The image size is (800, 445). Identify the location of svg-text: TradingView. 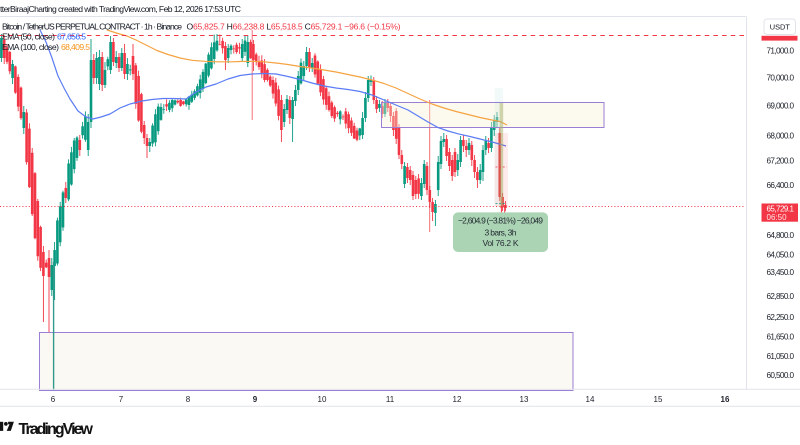
(56, 429).